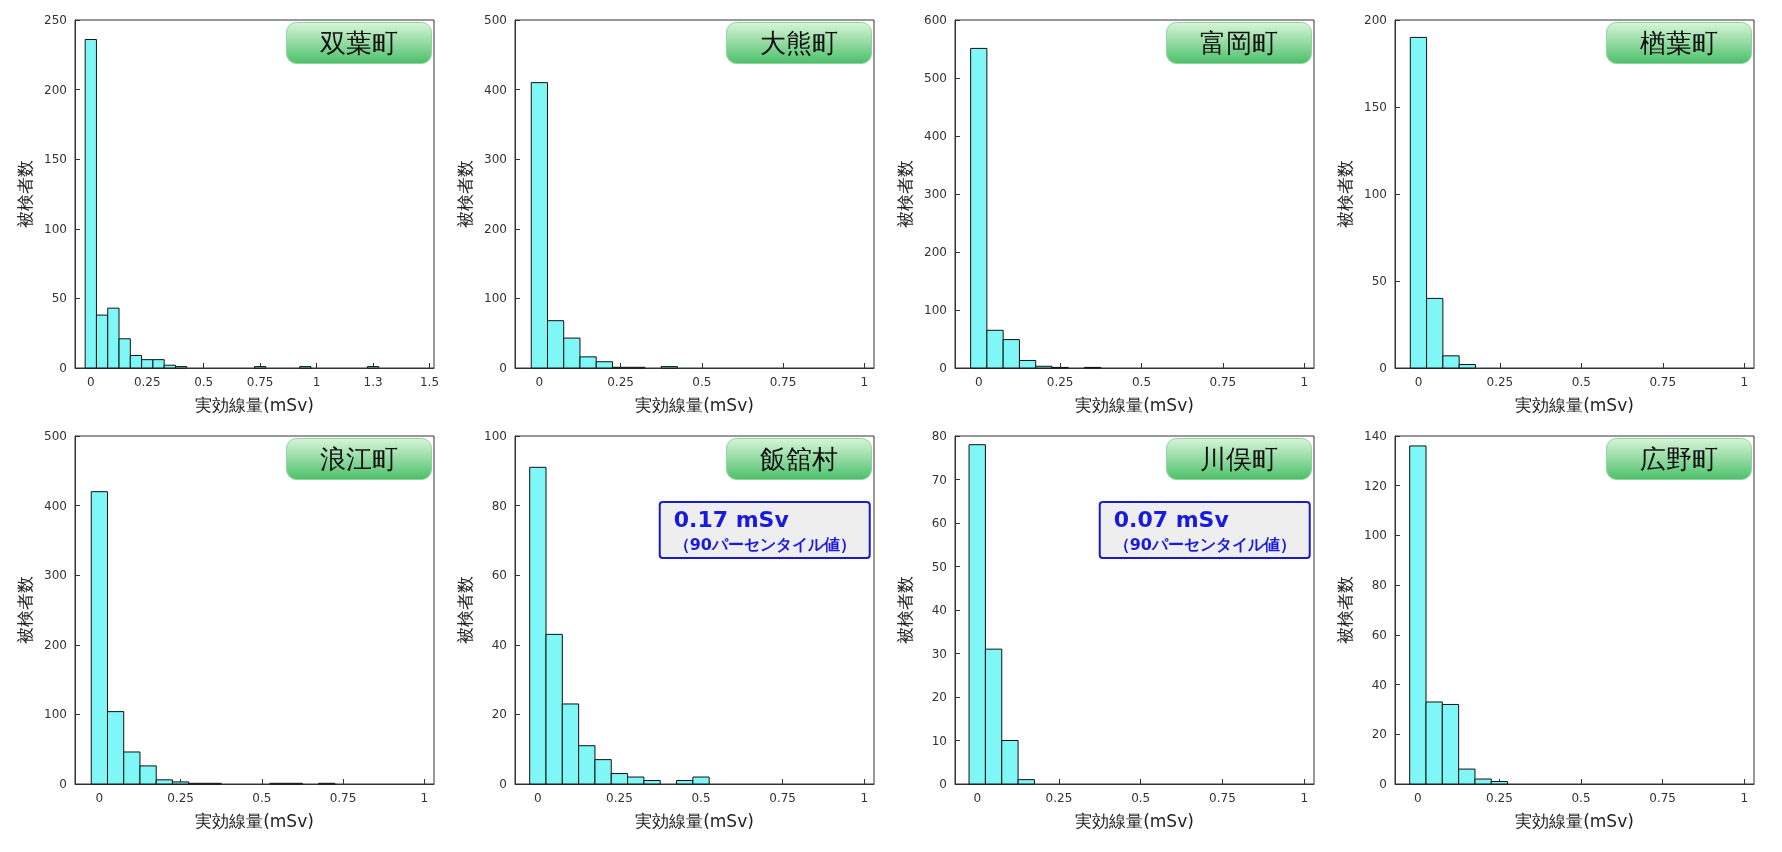 The image size is (1782, 852). What do you see at coordinates (799, 459) in the screenshot?
I see `chart-title: 飯舘村` at bounding box center [799, 459].